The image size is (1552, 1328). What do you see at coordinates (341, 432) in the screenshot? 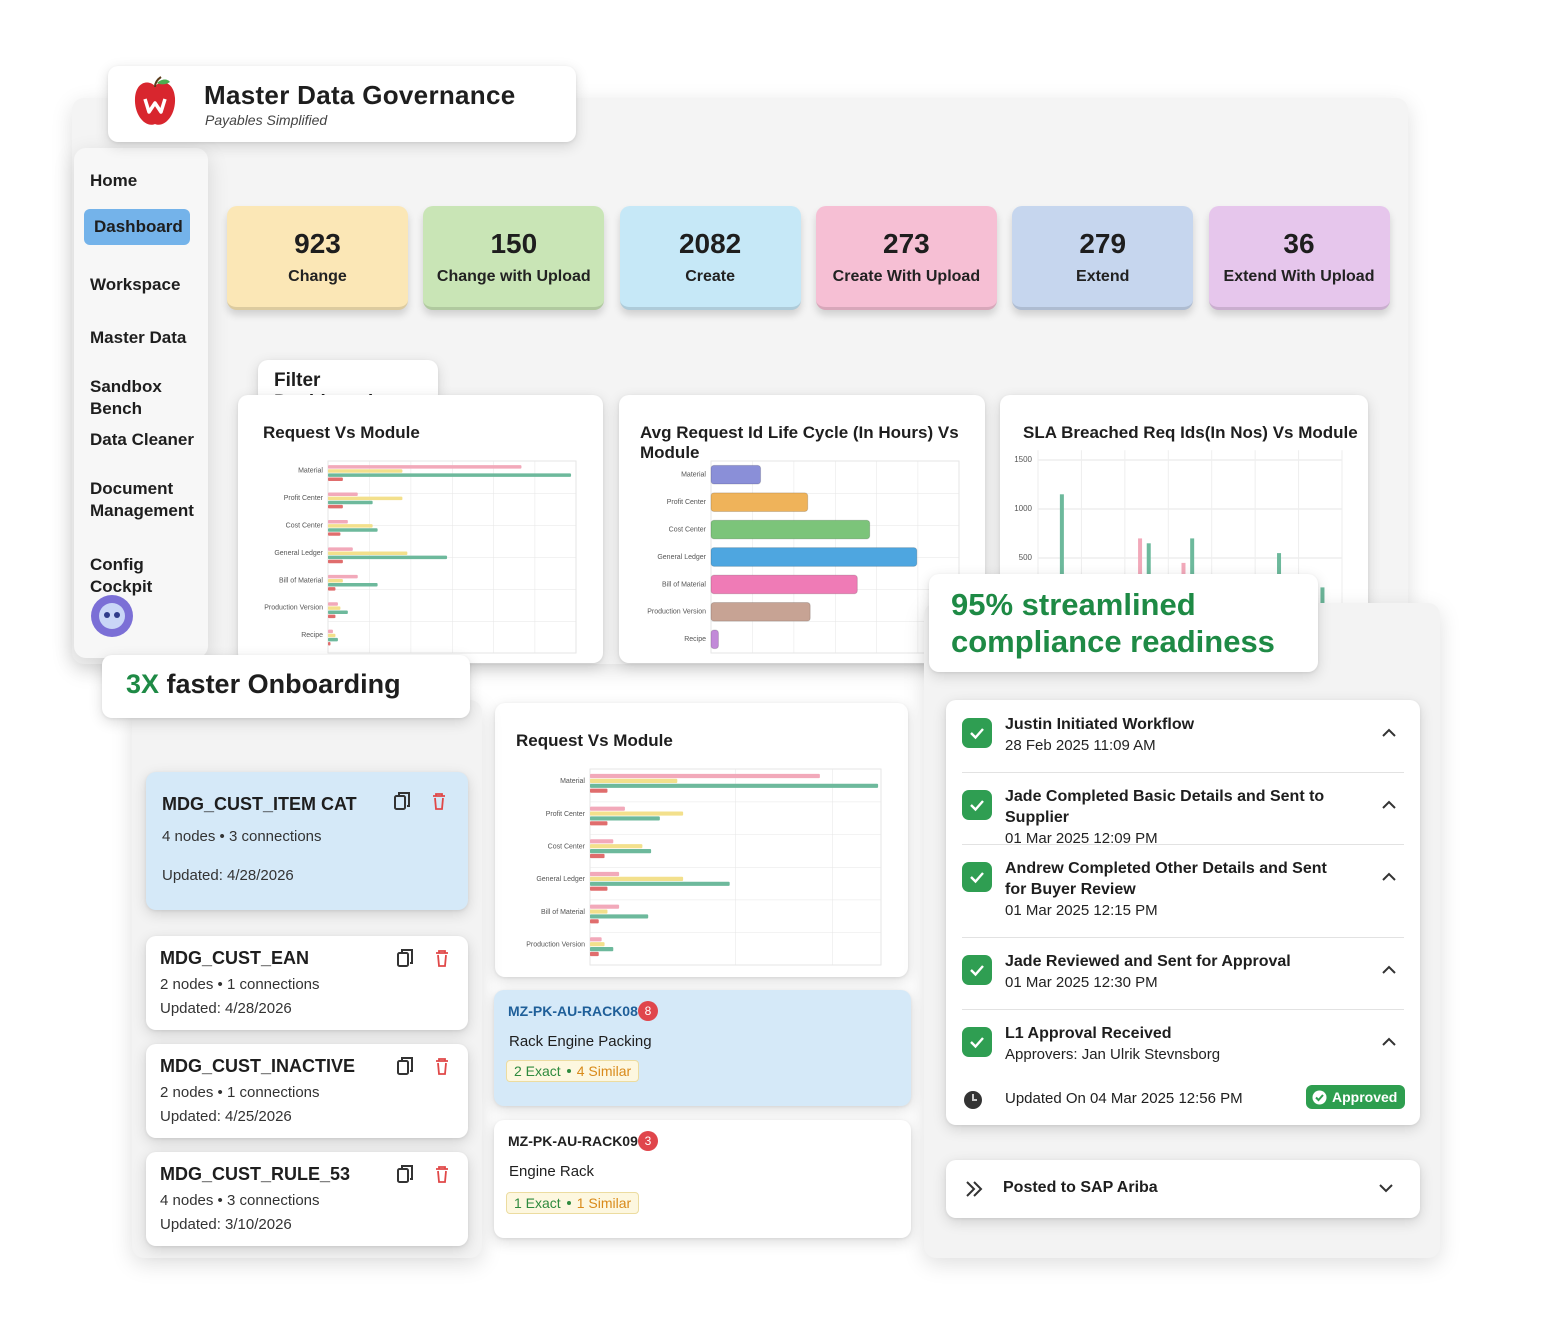
I see `chart-title: Request Vs Module` at bounding box center [341, 432].